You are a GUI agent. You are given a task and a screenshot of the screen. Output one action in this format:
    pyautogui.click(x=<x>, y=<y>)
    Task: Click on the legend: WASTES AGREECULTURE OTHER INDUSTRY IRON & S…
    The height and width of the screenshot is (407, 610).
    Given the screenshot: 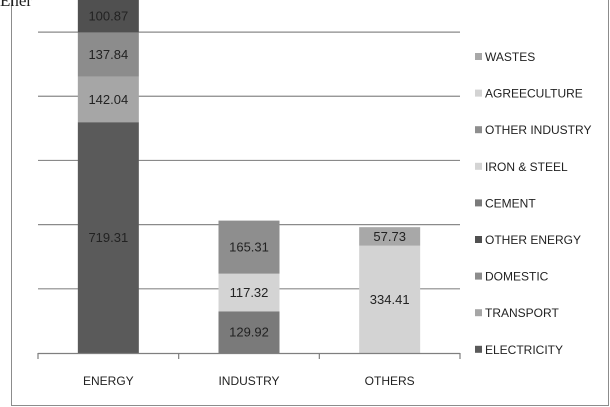 What is the action you would take?
    pyautogui.click(x=533, y=203)
    